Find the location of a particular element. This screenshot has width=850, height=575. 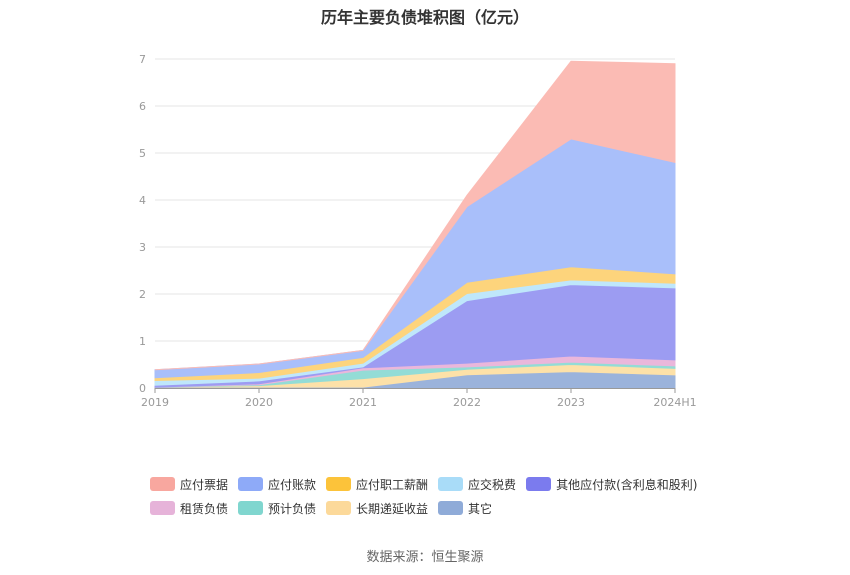

legend-item: 应付职工薪酬 is located at coordinates (377, 484).